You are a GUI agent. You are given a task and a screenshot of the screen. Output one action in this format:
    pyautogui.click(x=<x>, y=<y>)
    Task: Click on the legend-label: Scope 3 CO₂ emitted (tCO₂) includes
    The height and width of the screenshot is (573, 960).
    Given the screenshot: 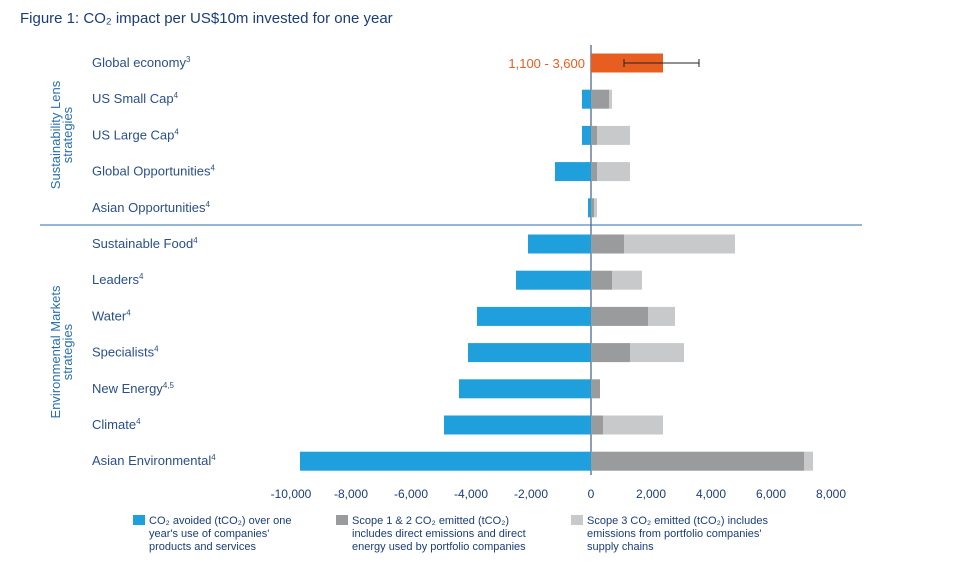 What is the action you would take?
    pyautogui.click(x=677, y=521)
    